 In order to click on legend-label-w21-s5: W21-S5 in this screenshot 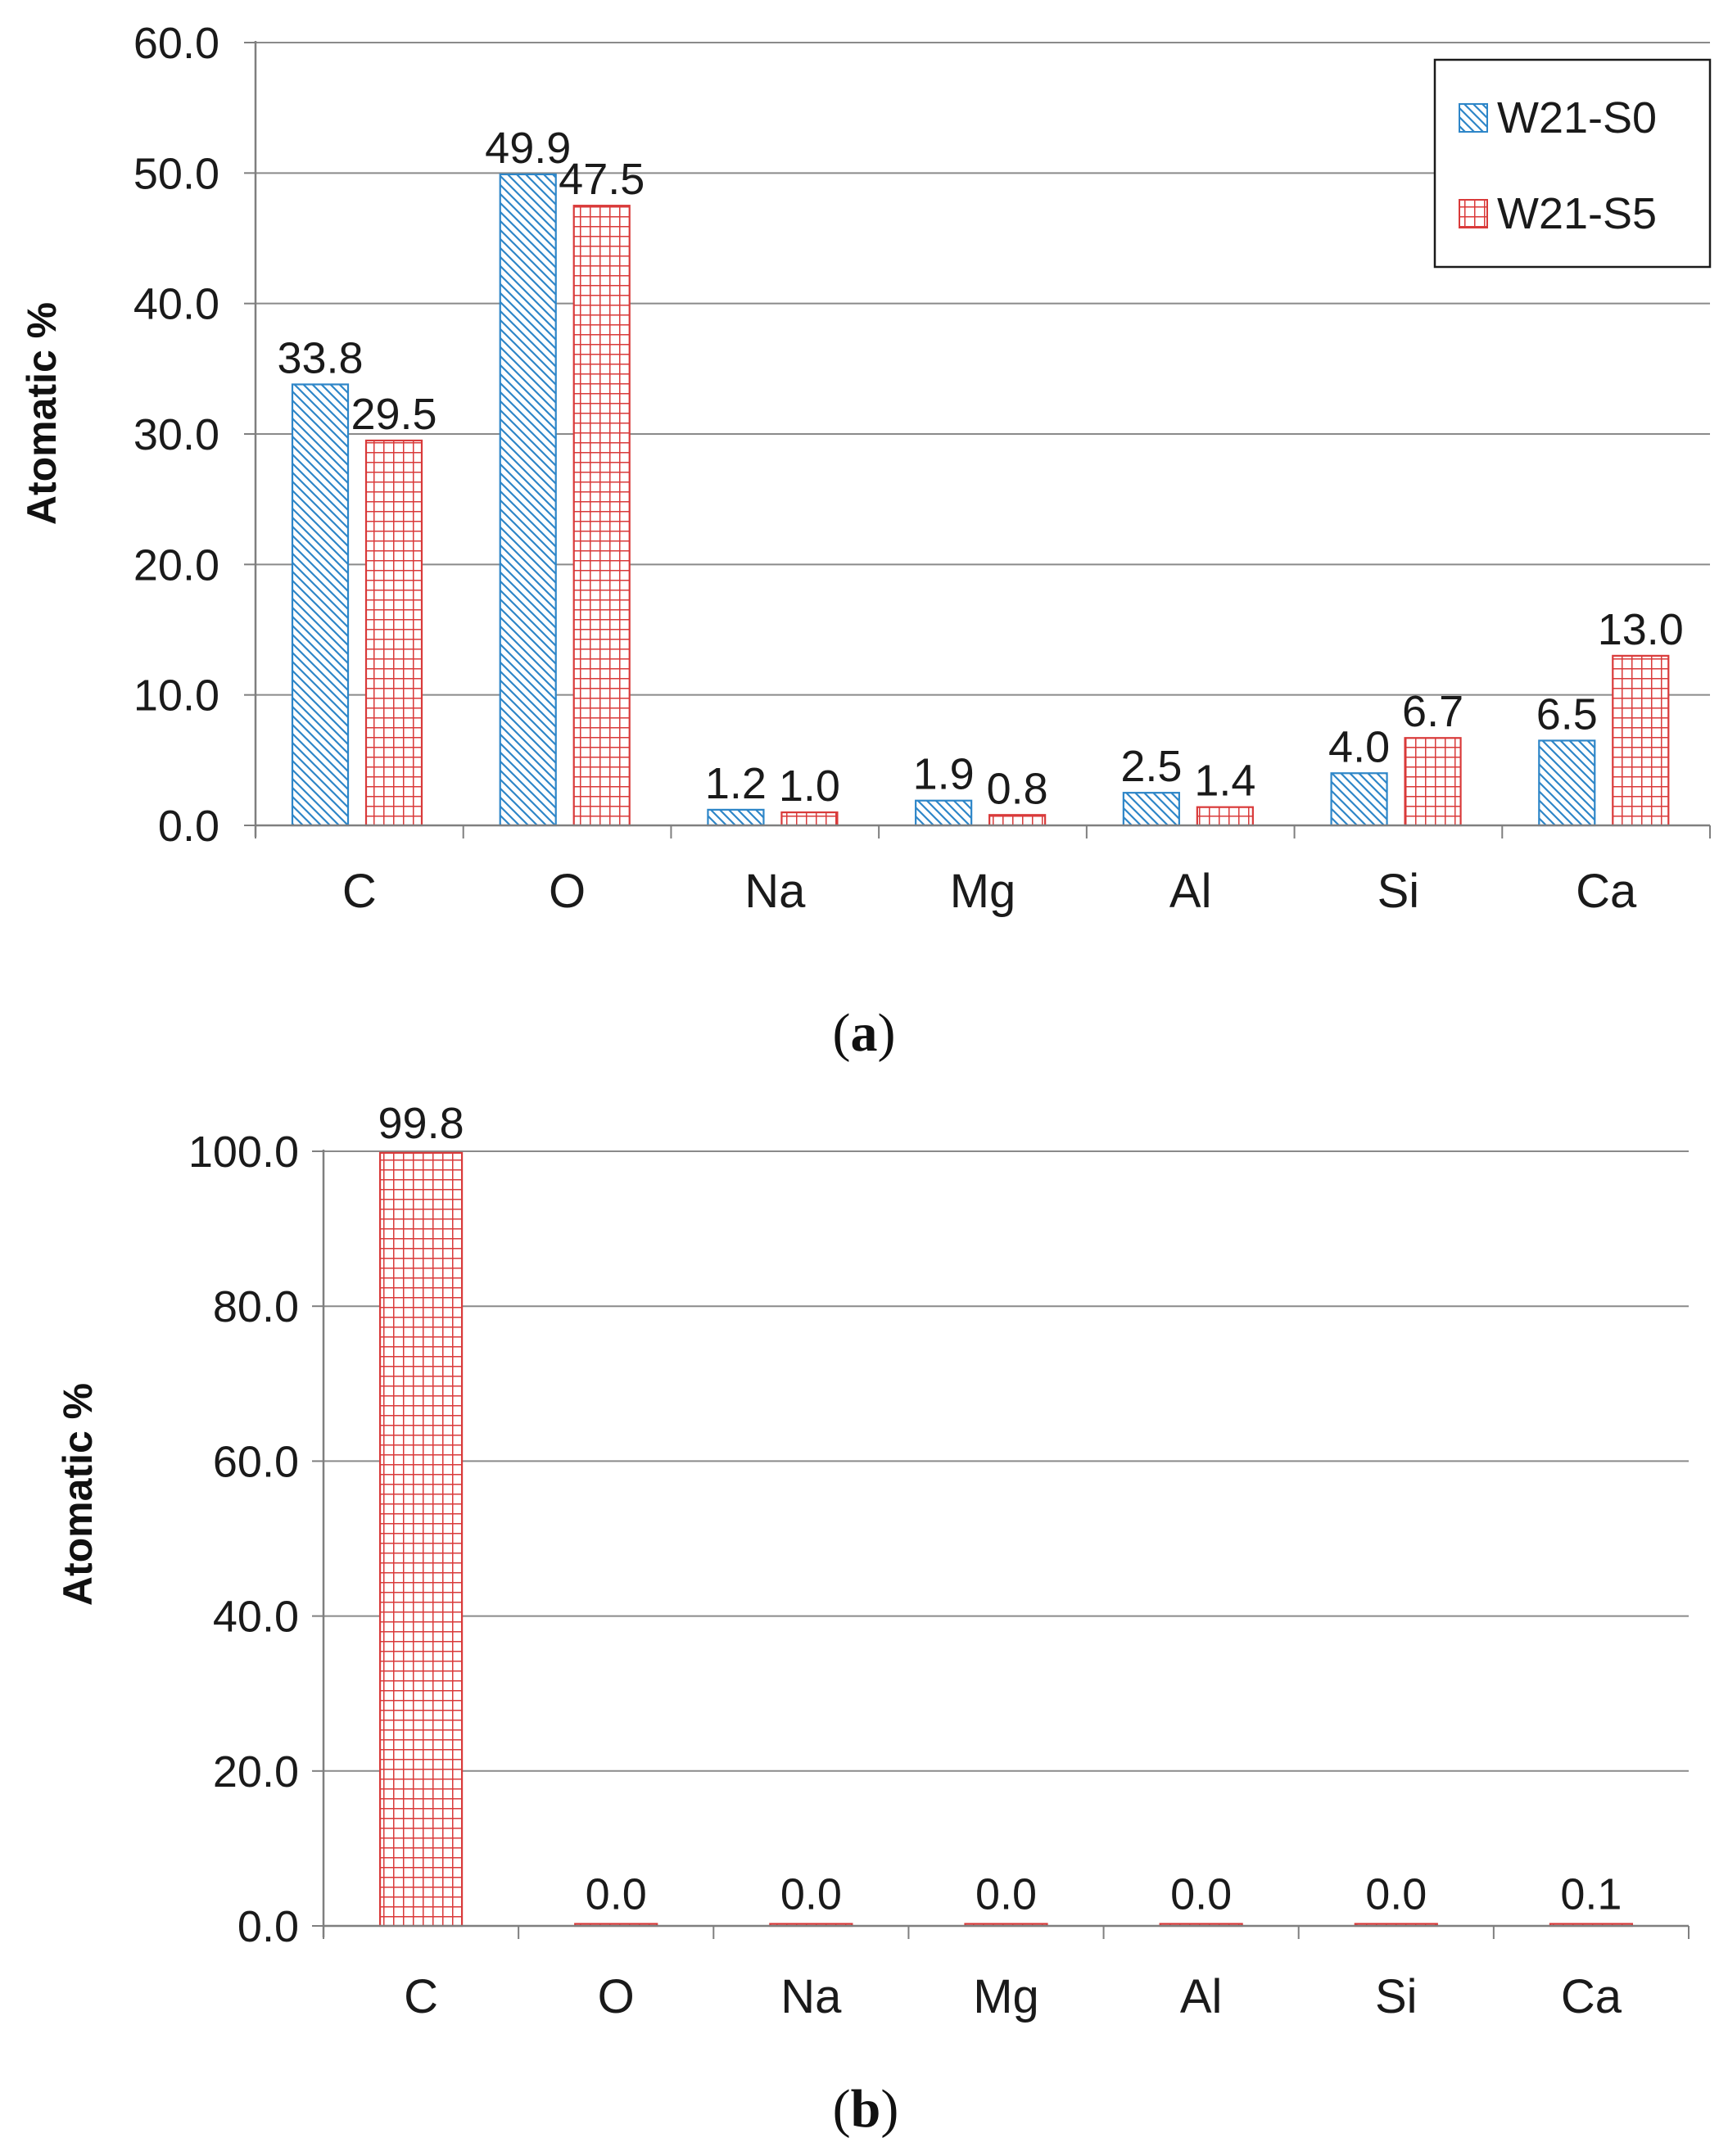, I will do `click(1577, 214)`.